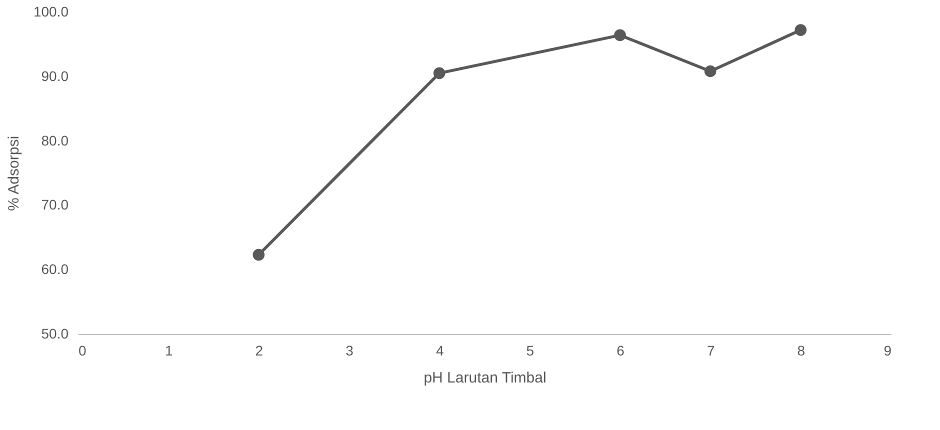 The height and width of the screenshot is (430, 940). Describe the element at coordinates (51, 12) in the screenshot. I see `y-tick-label: 100.0` at that location.